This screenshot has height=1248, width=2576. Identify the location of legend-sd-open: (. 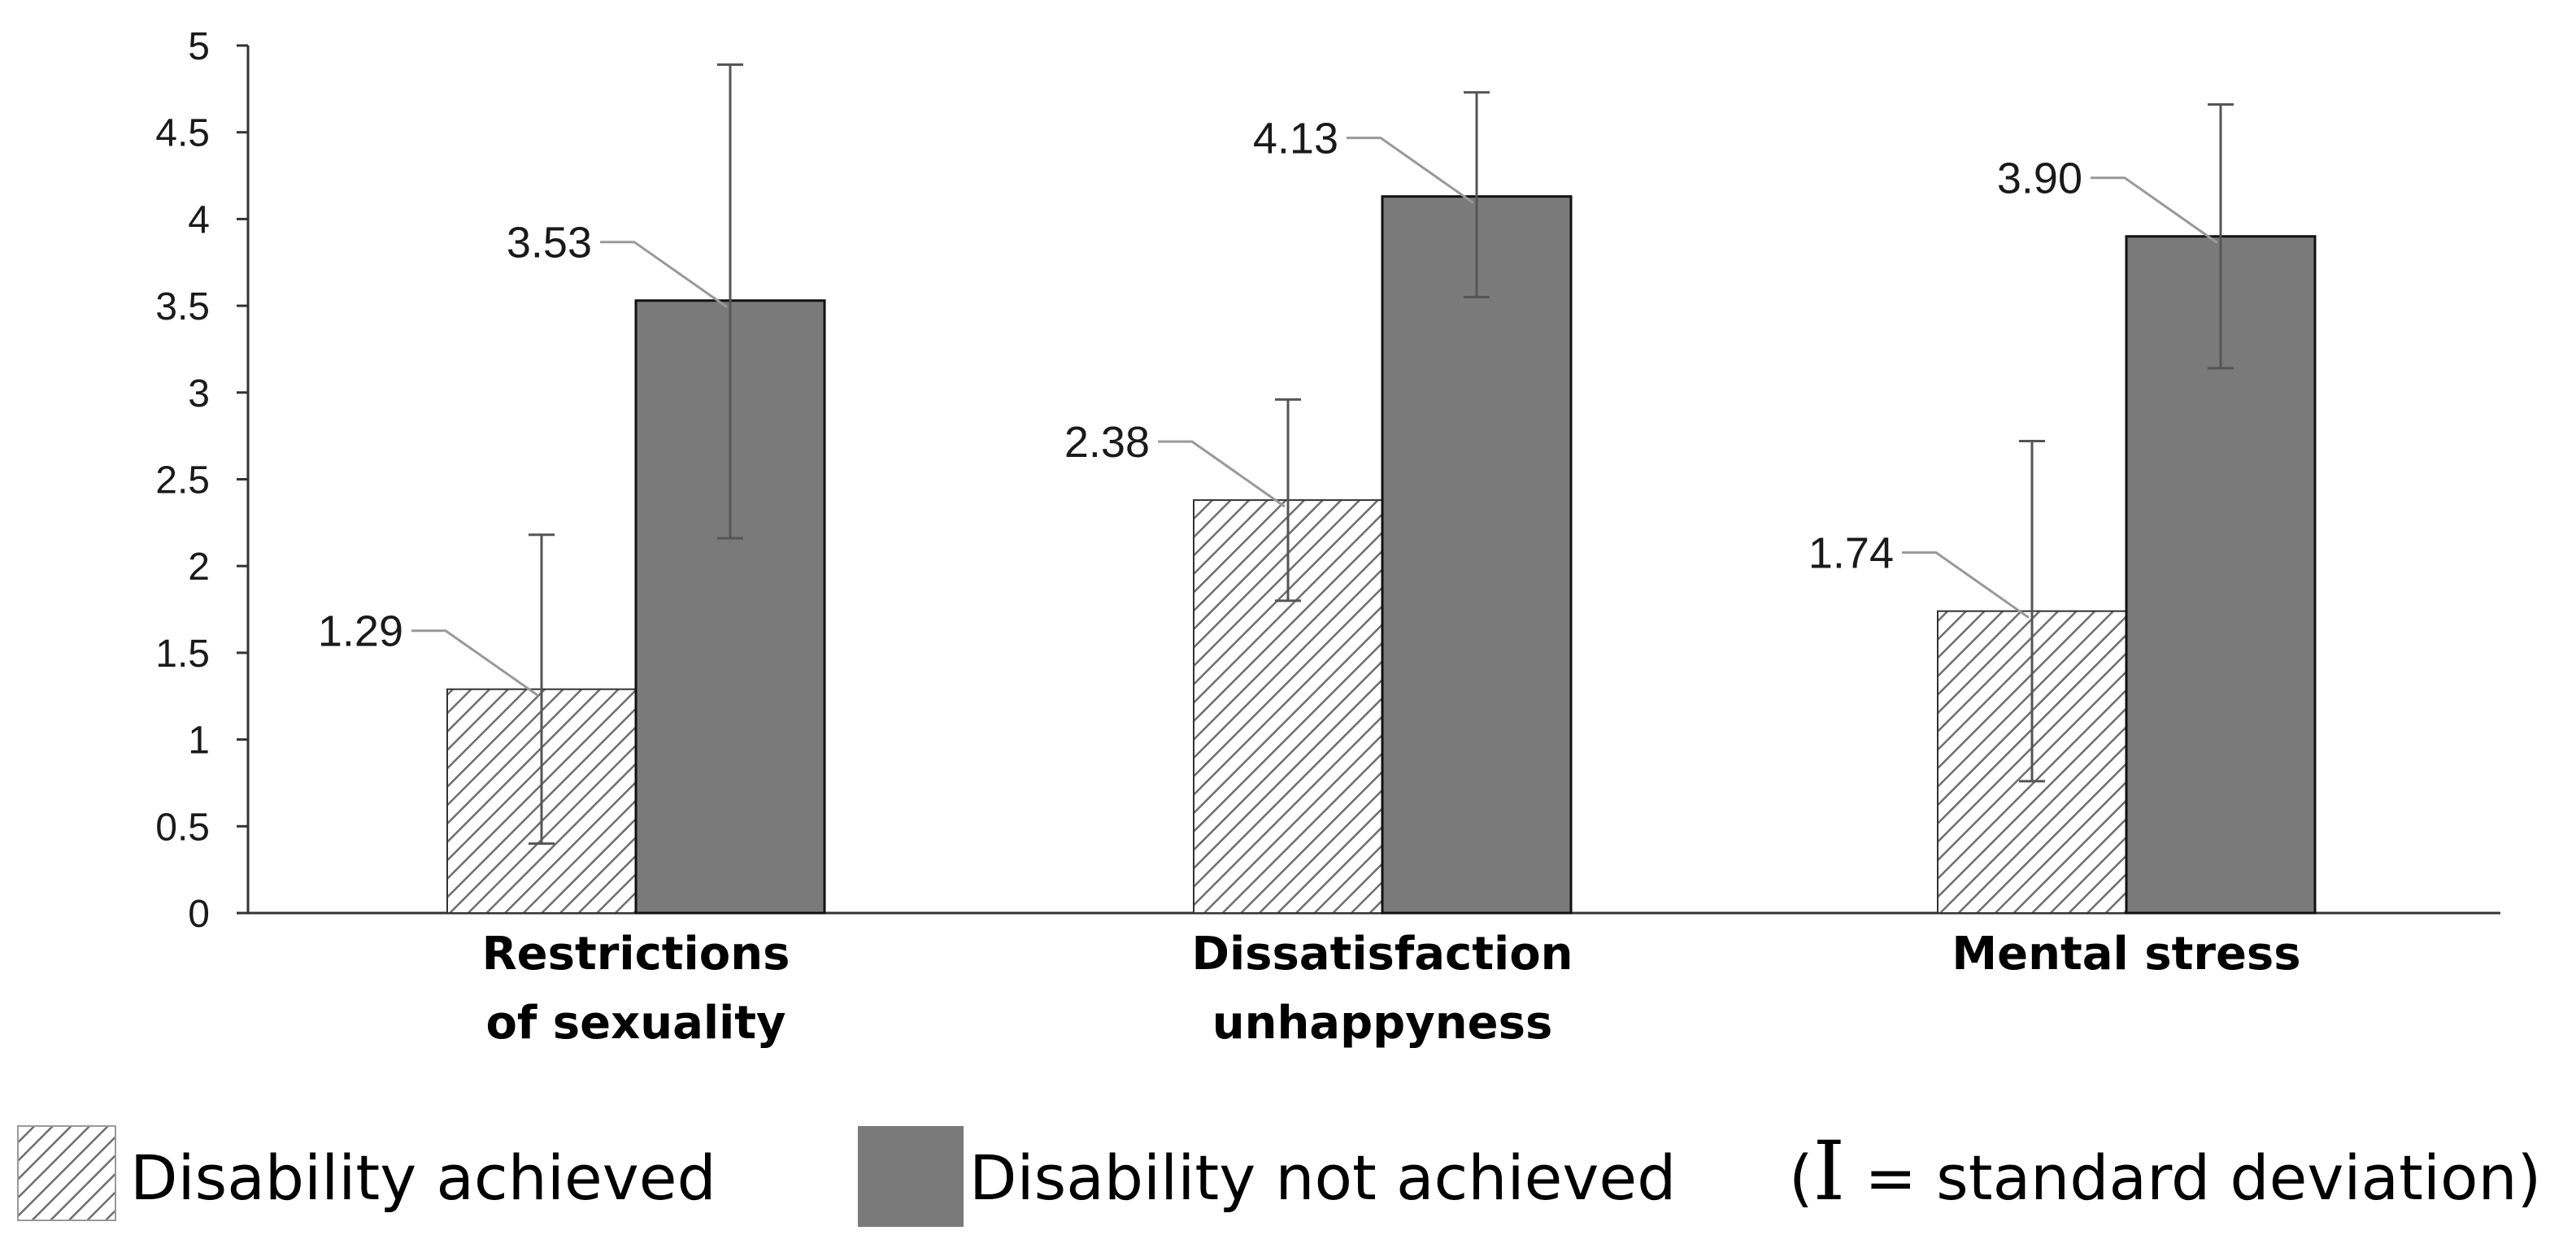
(1801, 1177).